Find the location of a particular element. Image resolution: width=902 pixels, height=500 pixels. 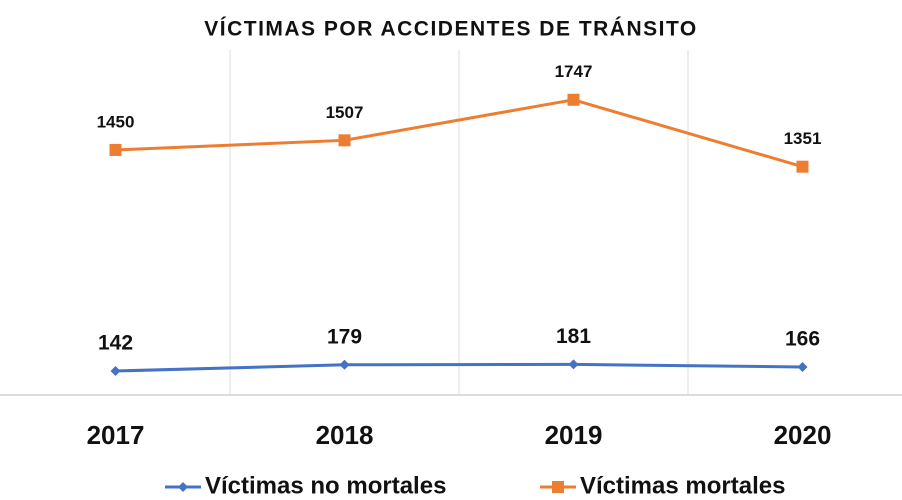

data-label: 142 is located at coordinates (115, 343).